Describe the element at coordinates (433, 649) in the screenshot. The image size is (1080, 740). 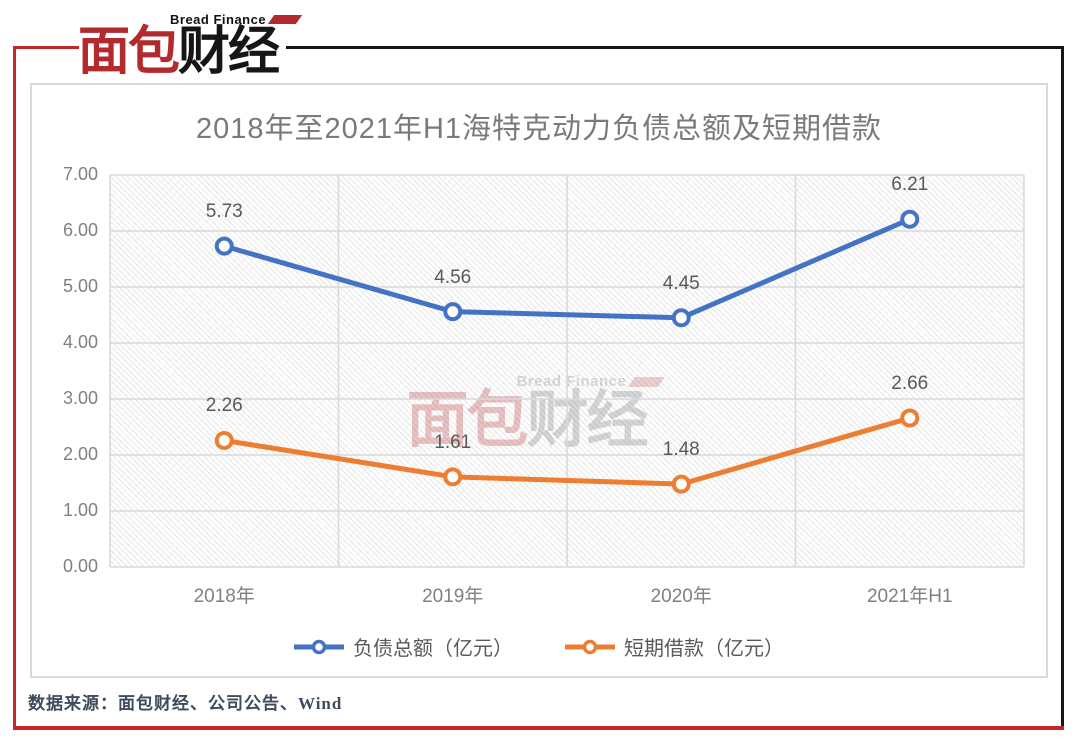
I see `legend-label: 负债总额（亿元）` at that location.